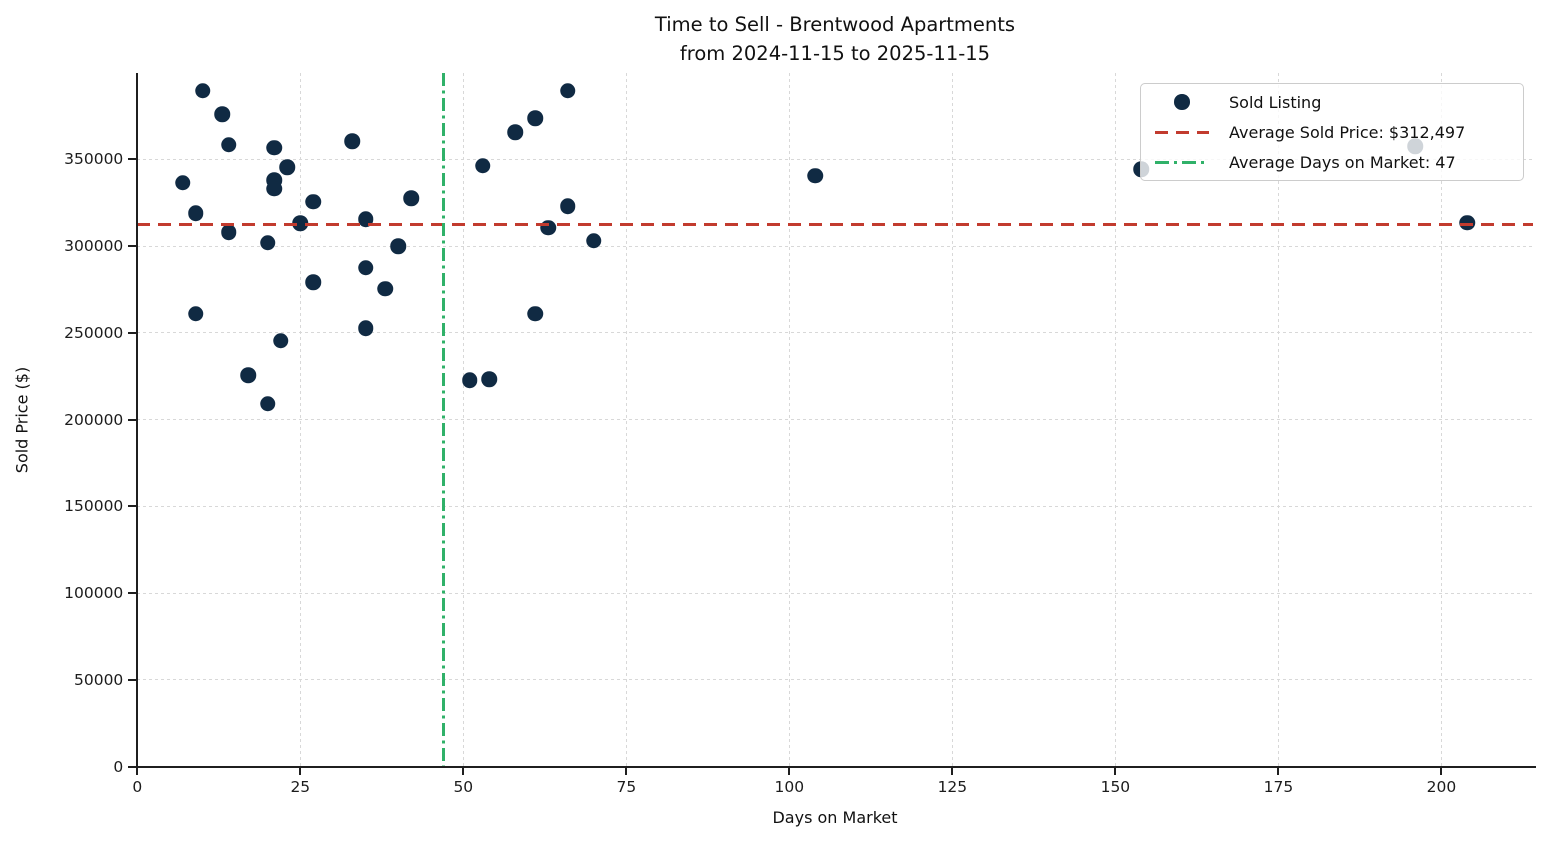  I want to click on x-tick-label: 0, so click(137, 786).